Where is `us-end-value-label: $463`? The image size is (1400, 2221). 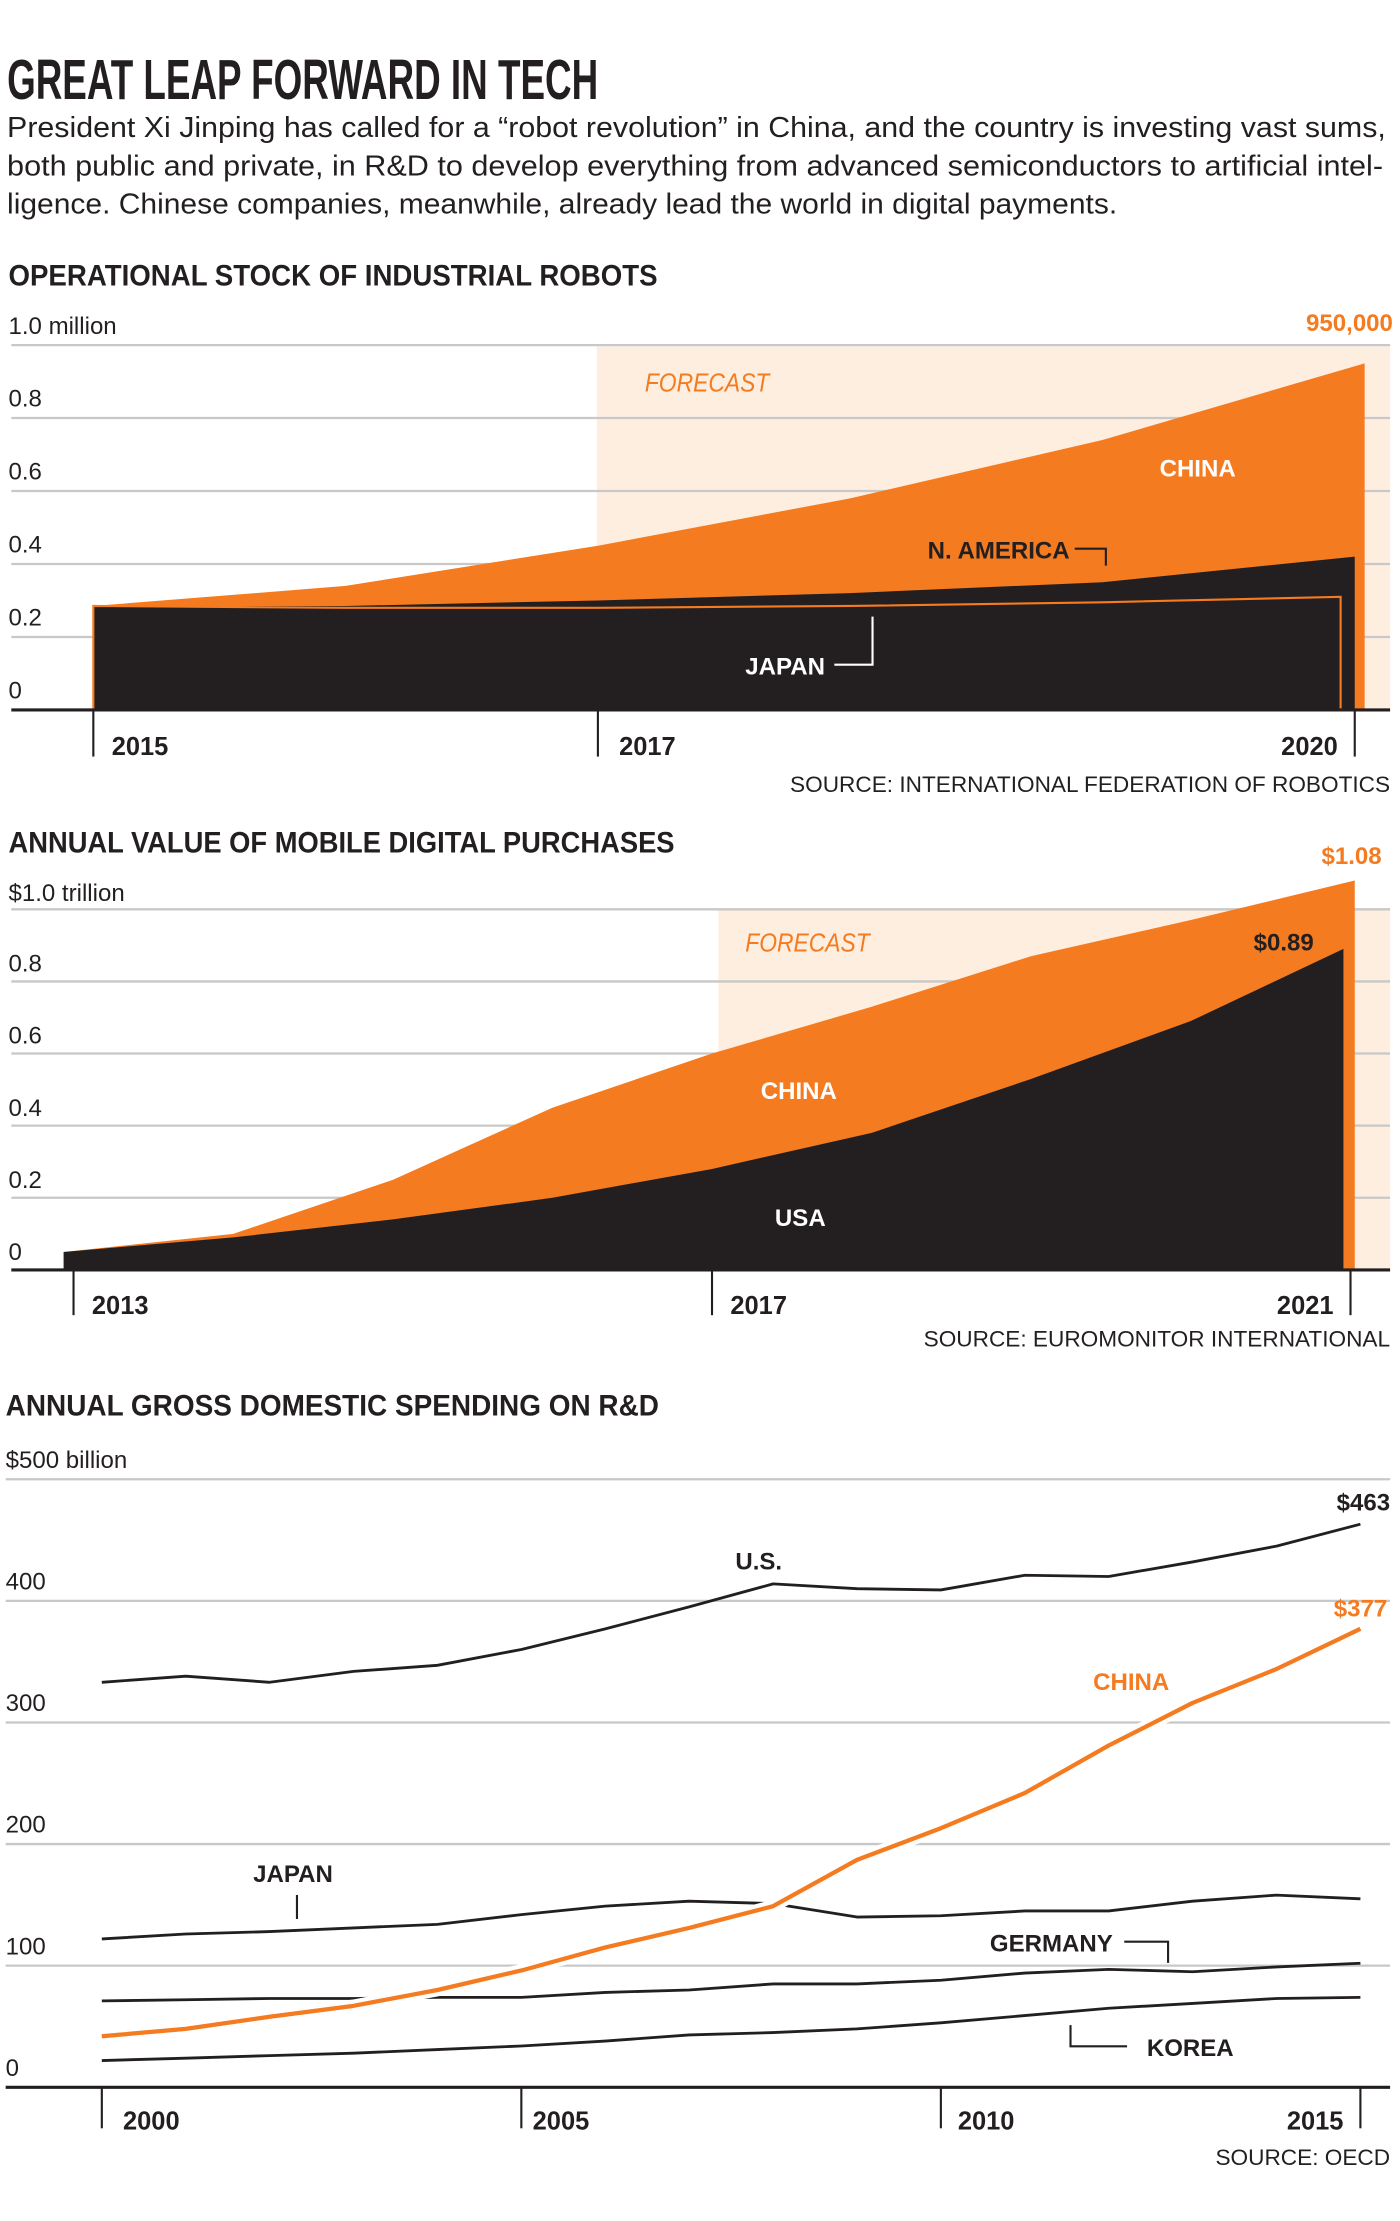
us-end-value-label: $463 is located at coordinates (1363, 1502).